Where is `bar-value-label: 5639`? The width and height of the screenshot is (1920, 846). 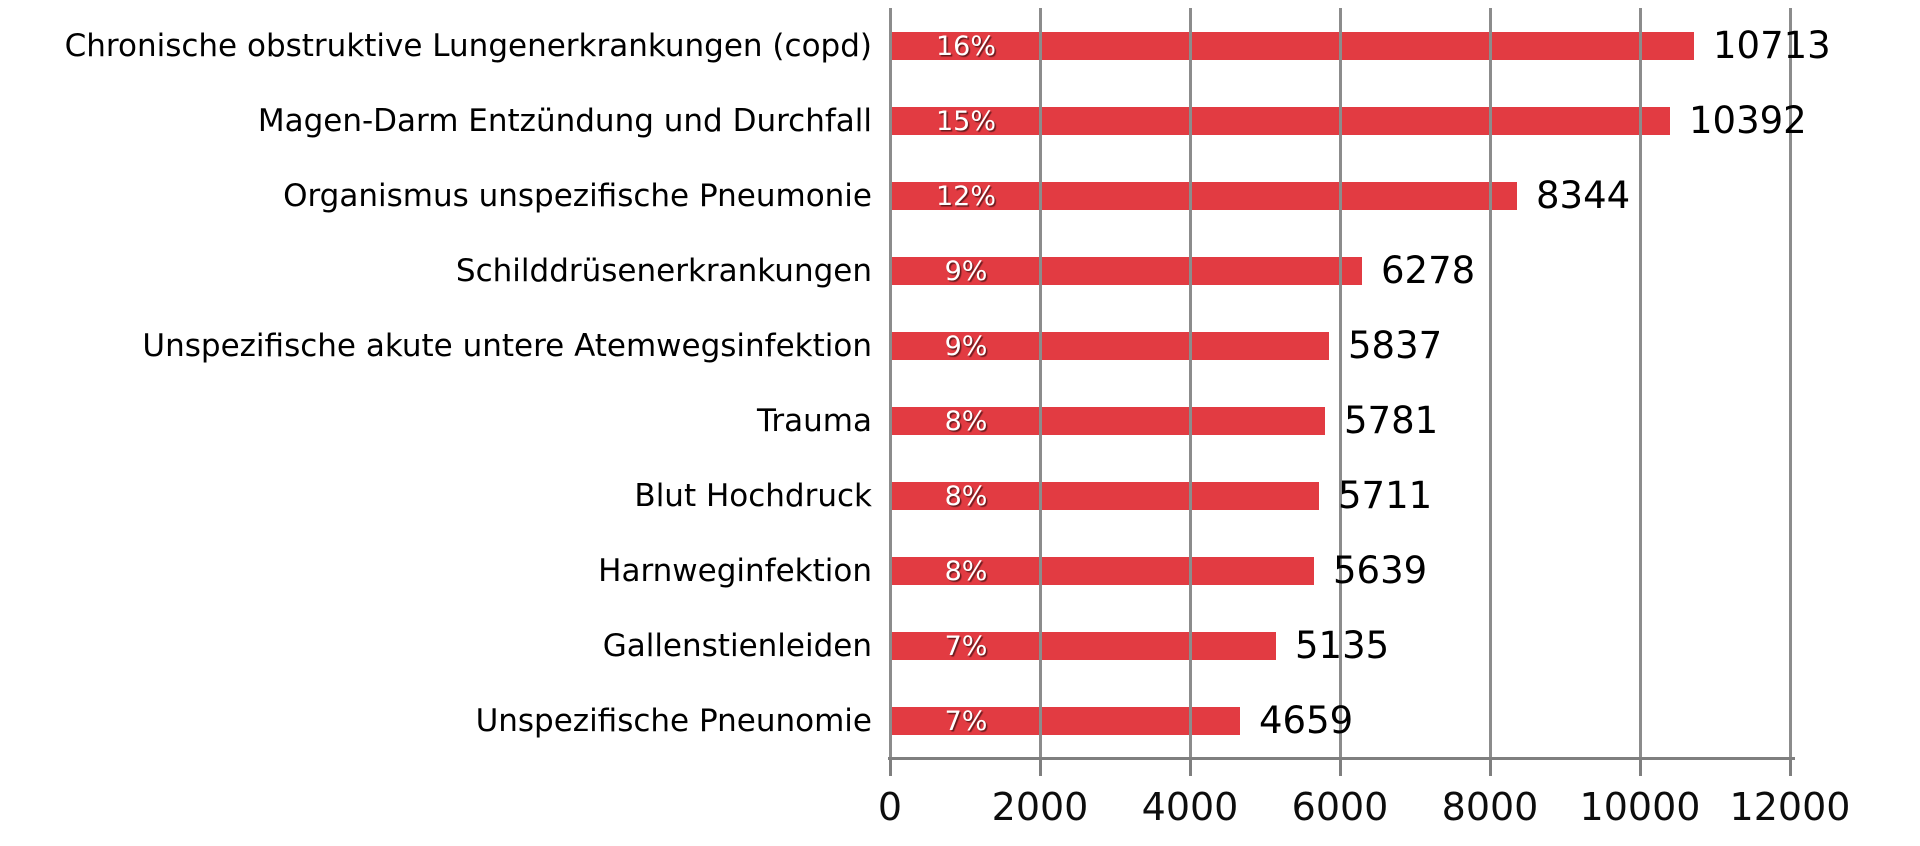 bar-value-label: 5639 is located at coordinates (1380, 570).